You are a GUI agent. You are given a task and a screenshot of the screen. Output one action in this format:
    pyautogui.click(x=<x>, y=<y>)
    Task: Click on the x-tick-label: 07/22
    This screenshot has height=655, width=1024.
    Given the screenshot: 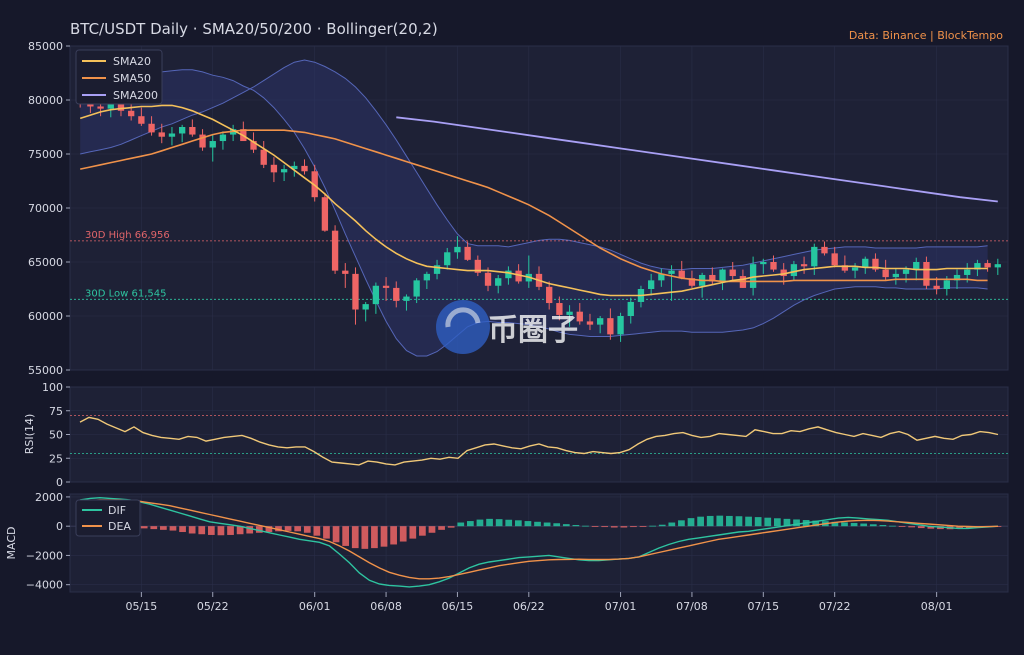 What is the action you would take?
    pyautogui.click(x=835, y=606)
    